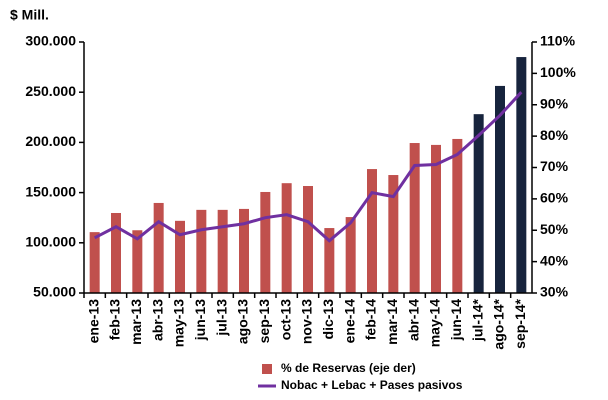  What do you see at coordinates (520, 323) in the screenshot?
I see `x-tick-label: sep-14*` at bounding box center [520, 323].